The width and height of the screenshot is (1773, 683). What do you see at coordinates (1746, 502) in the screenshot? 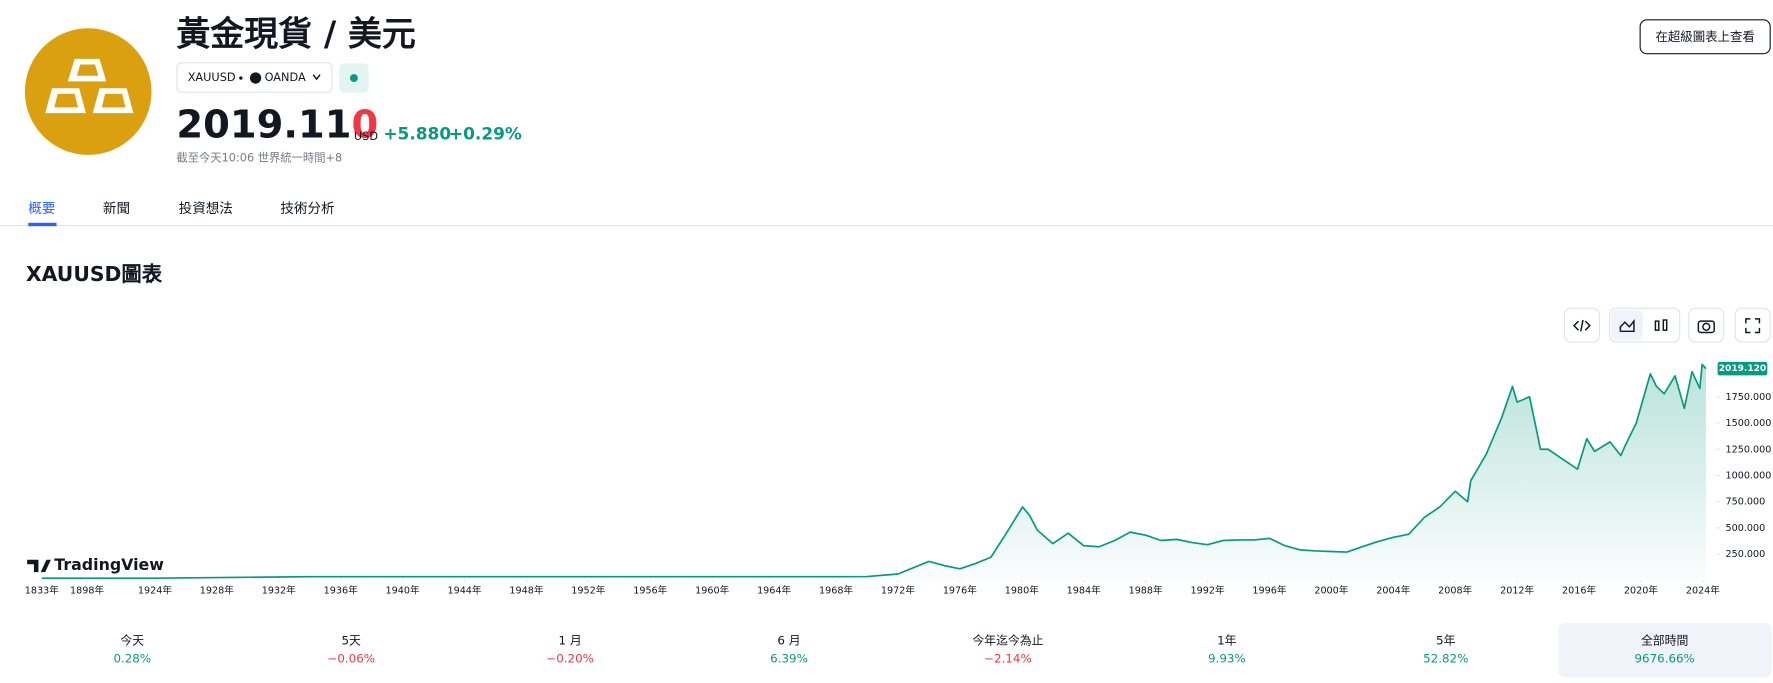
I see `y-tick-label: 750.000` at bounding box center [1746, 502].